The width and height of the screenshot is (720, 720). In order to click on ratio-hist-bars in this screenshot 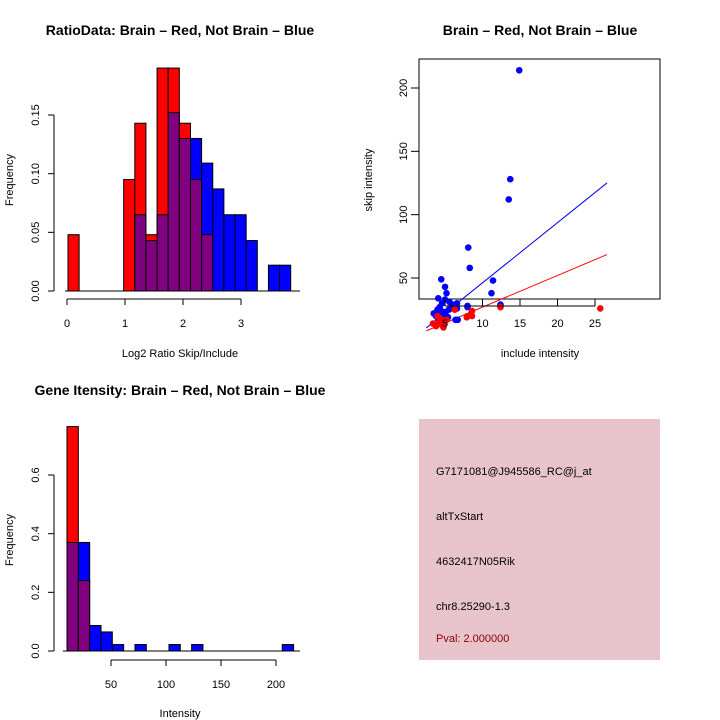, I will do `click(179, 179)`.